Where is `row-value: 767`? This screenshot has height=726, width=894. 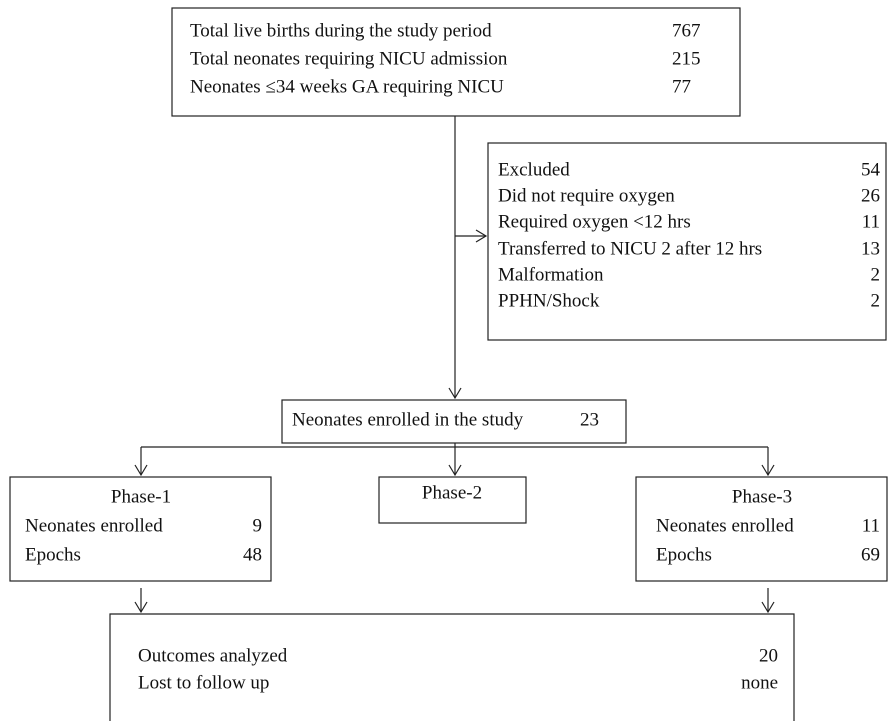
row-value: 767 is located at coordinates (686, 30).